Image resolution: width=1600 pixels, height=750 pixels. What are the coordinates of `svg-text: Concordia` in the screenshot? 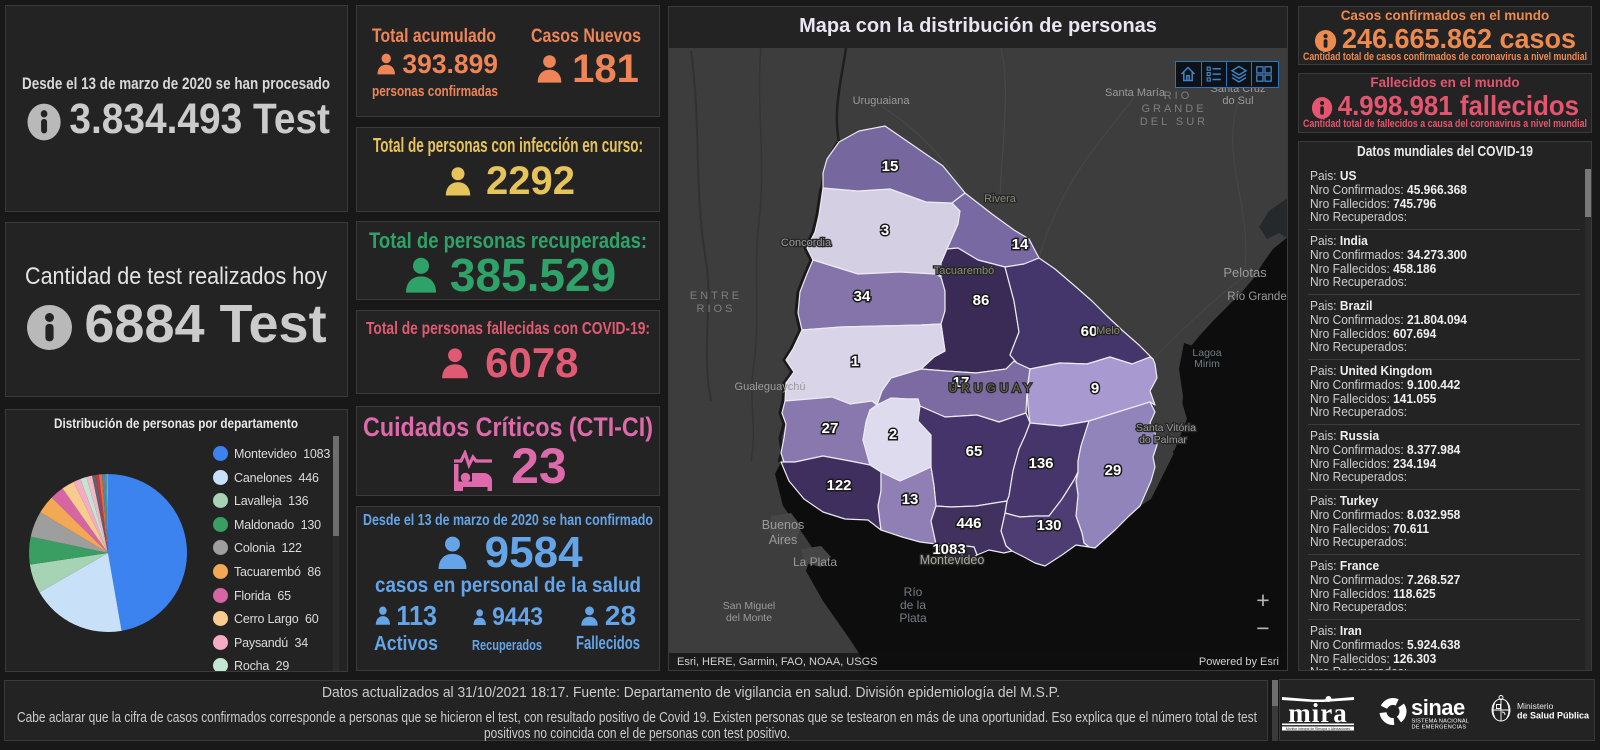 It's located at (806, 243).